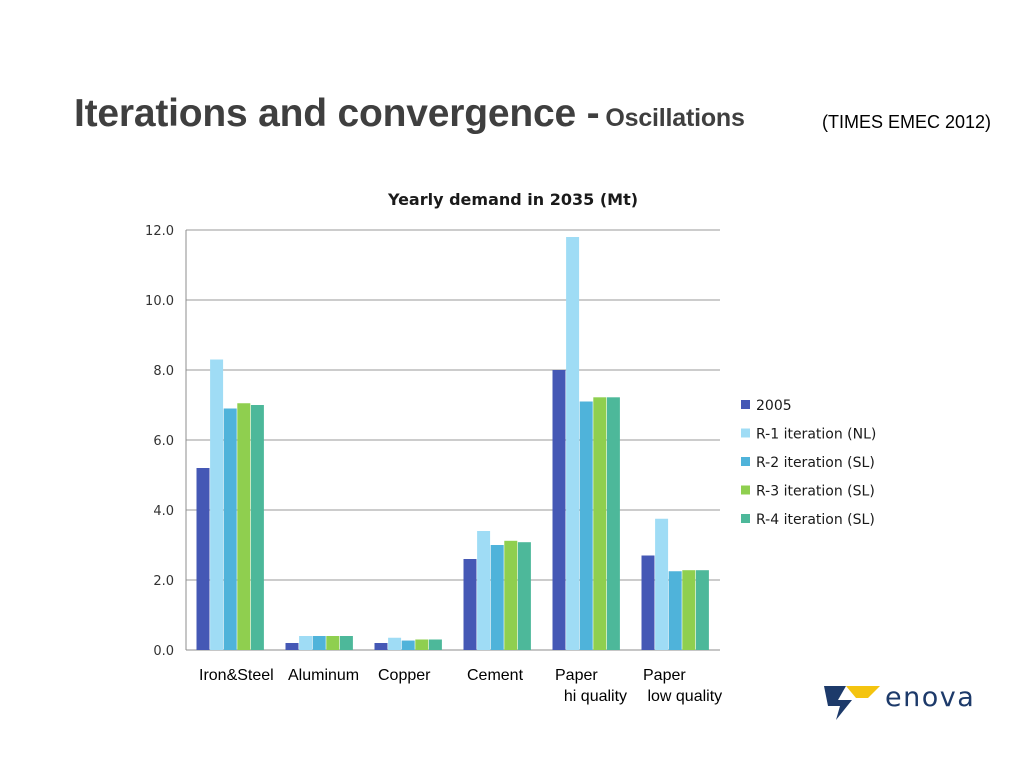 This screenshot has width=1024, height=768. What do you see at coordinates (774, 406) in the screenshot?
I see `legend-entry: 2005` at bounding box center [774, 406].